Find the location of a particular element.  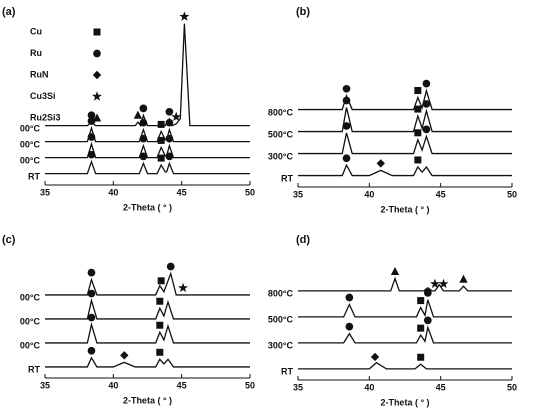

panel-label: (c) is located at coordinates (9, 240).